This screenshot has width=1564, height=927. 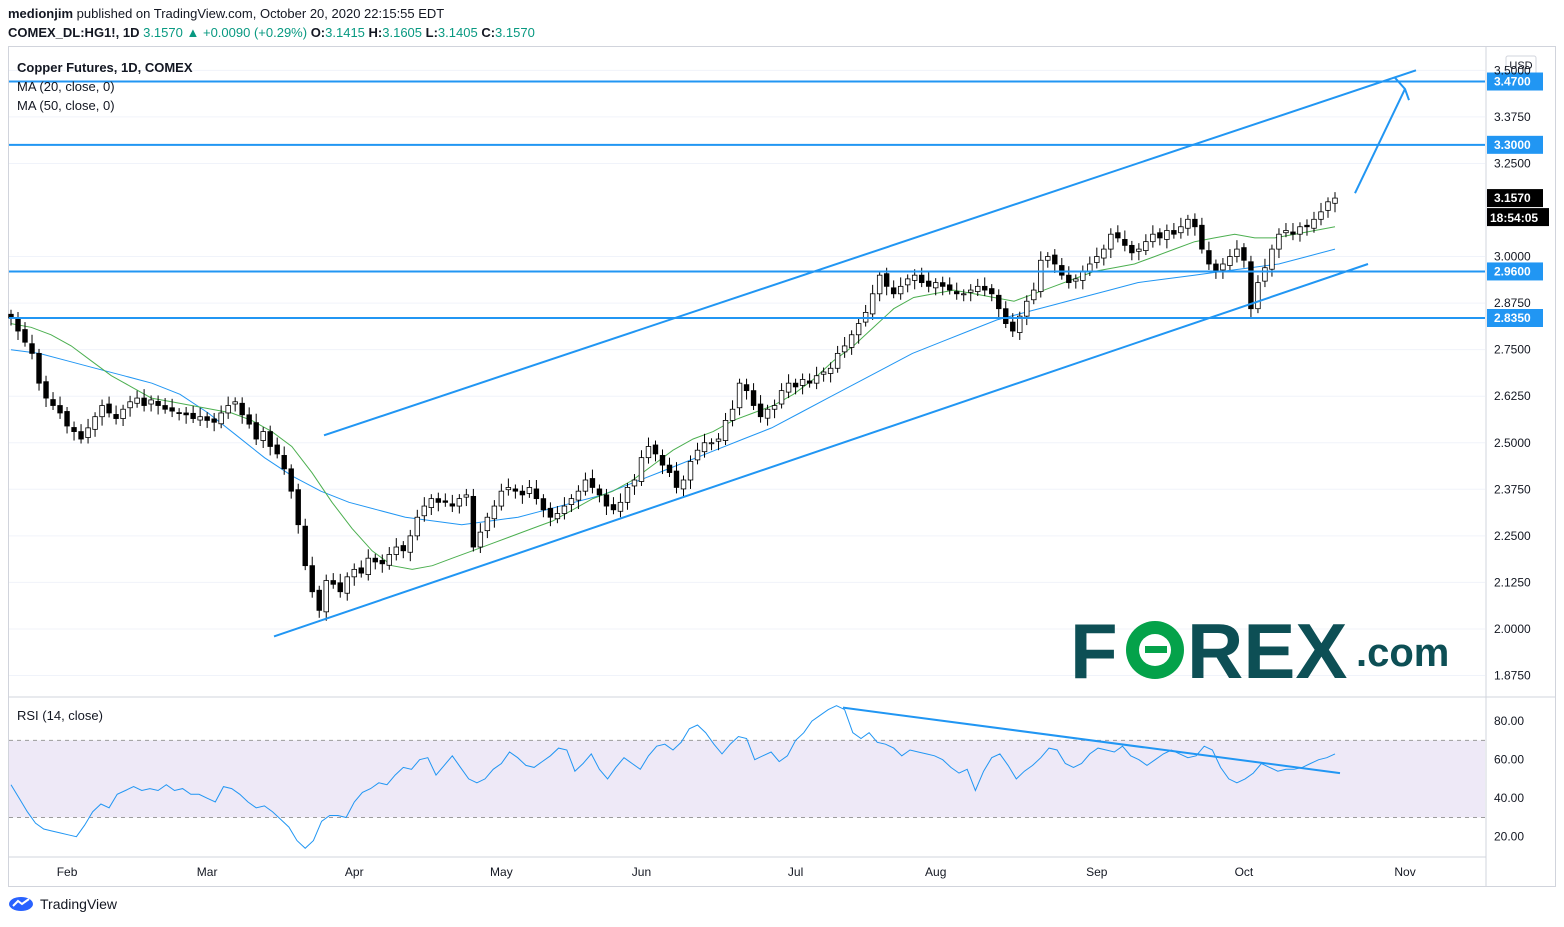 I want to click on rsi-tick-label: 80.00, so click(x=1509, y=721).